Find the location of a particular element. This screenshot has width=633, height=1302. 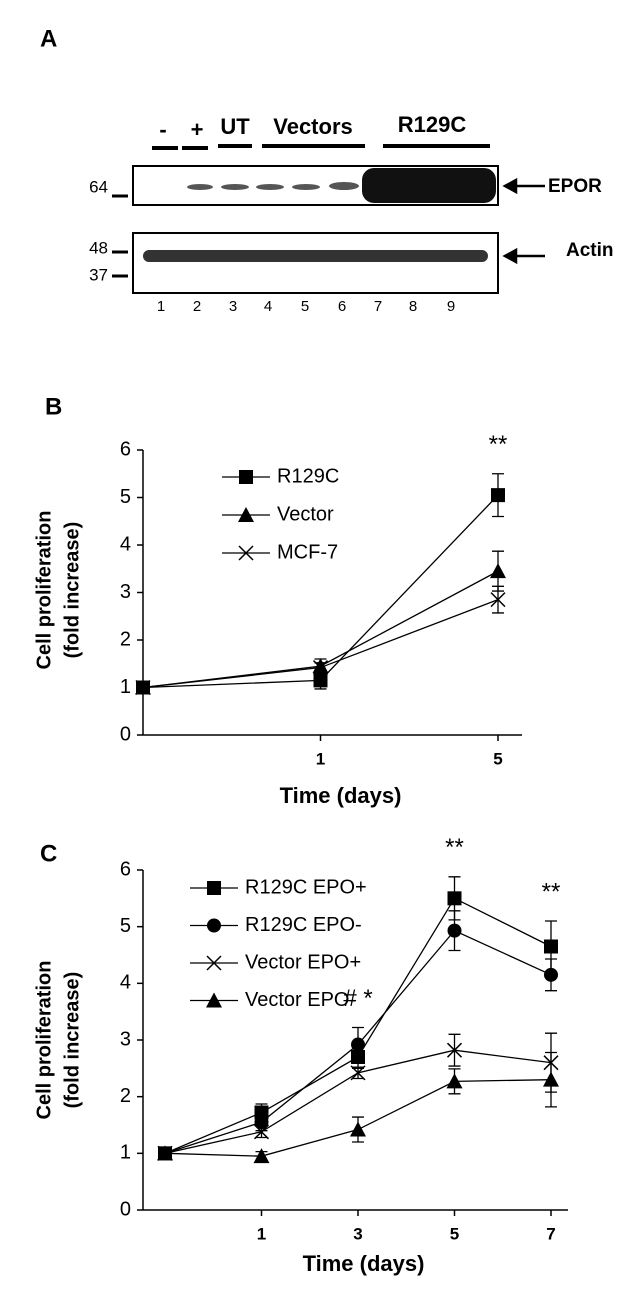

lane-number: 3 is located at coordinates (233, 306).